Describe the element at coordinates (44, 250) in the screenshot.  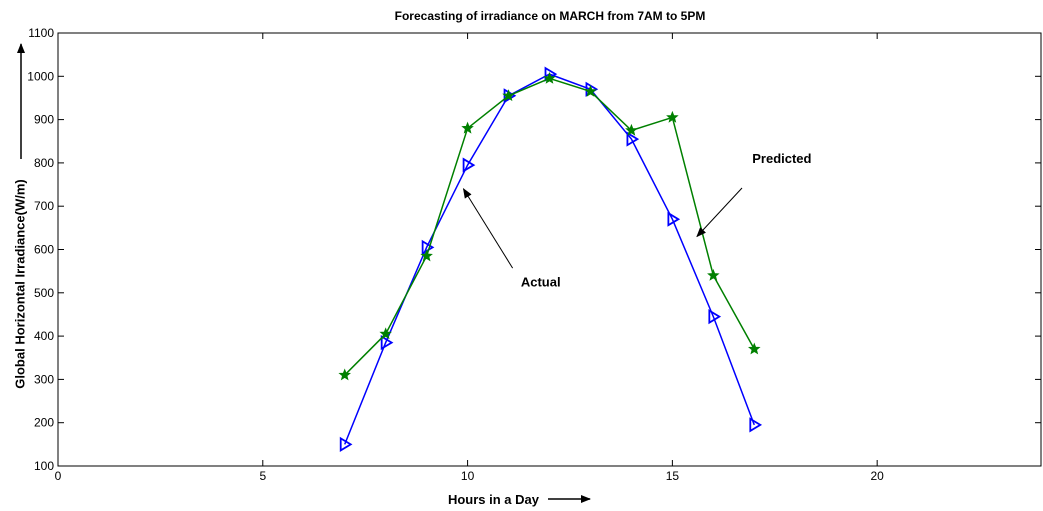
I see `y-tick-label: 600` at that location.